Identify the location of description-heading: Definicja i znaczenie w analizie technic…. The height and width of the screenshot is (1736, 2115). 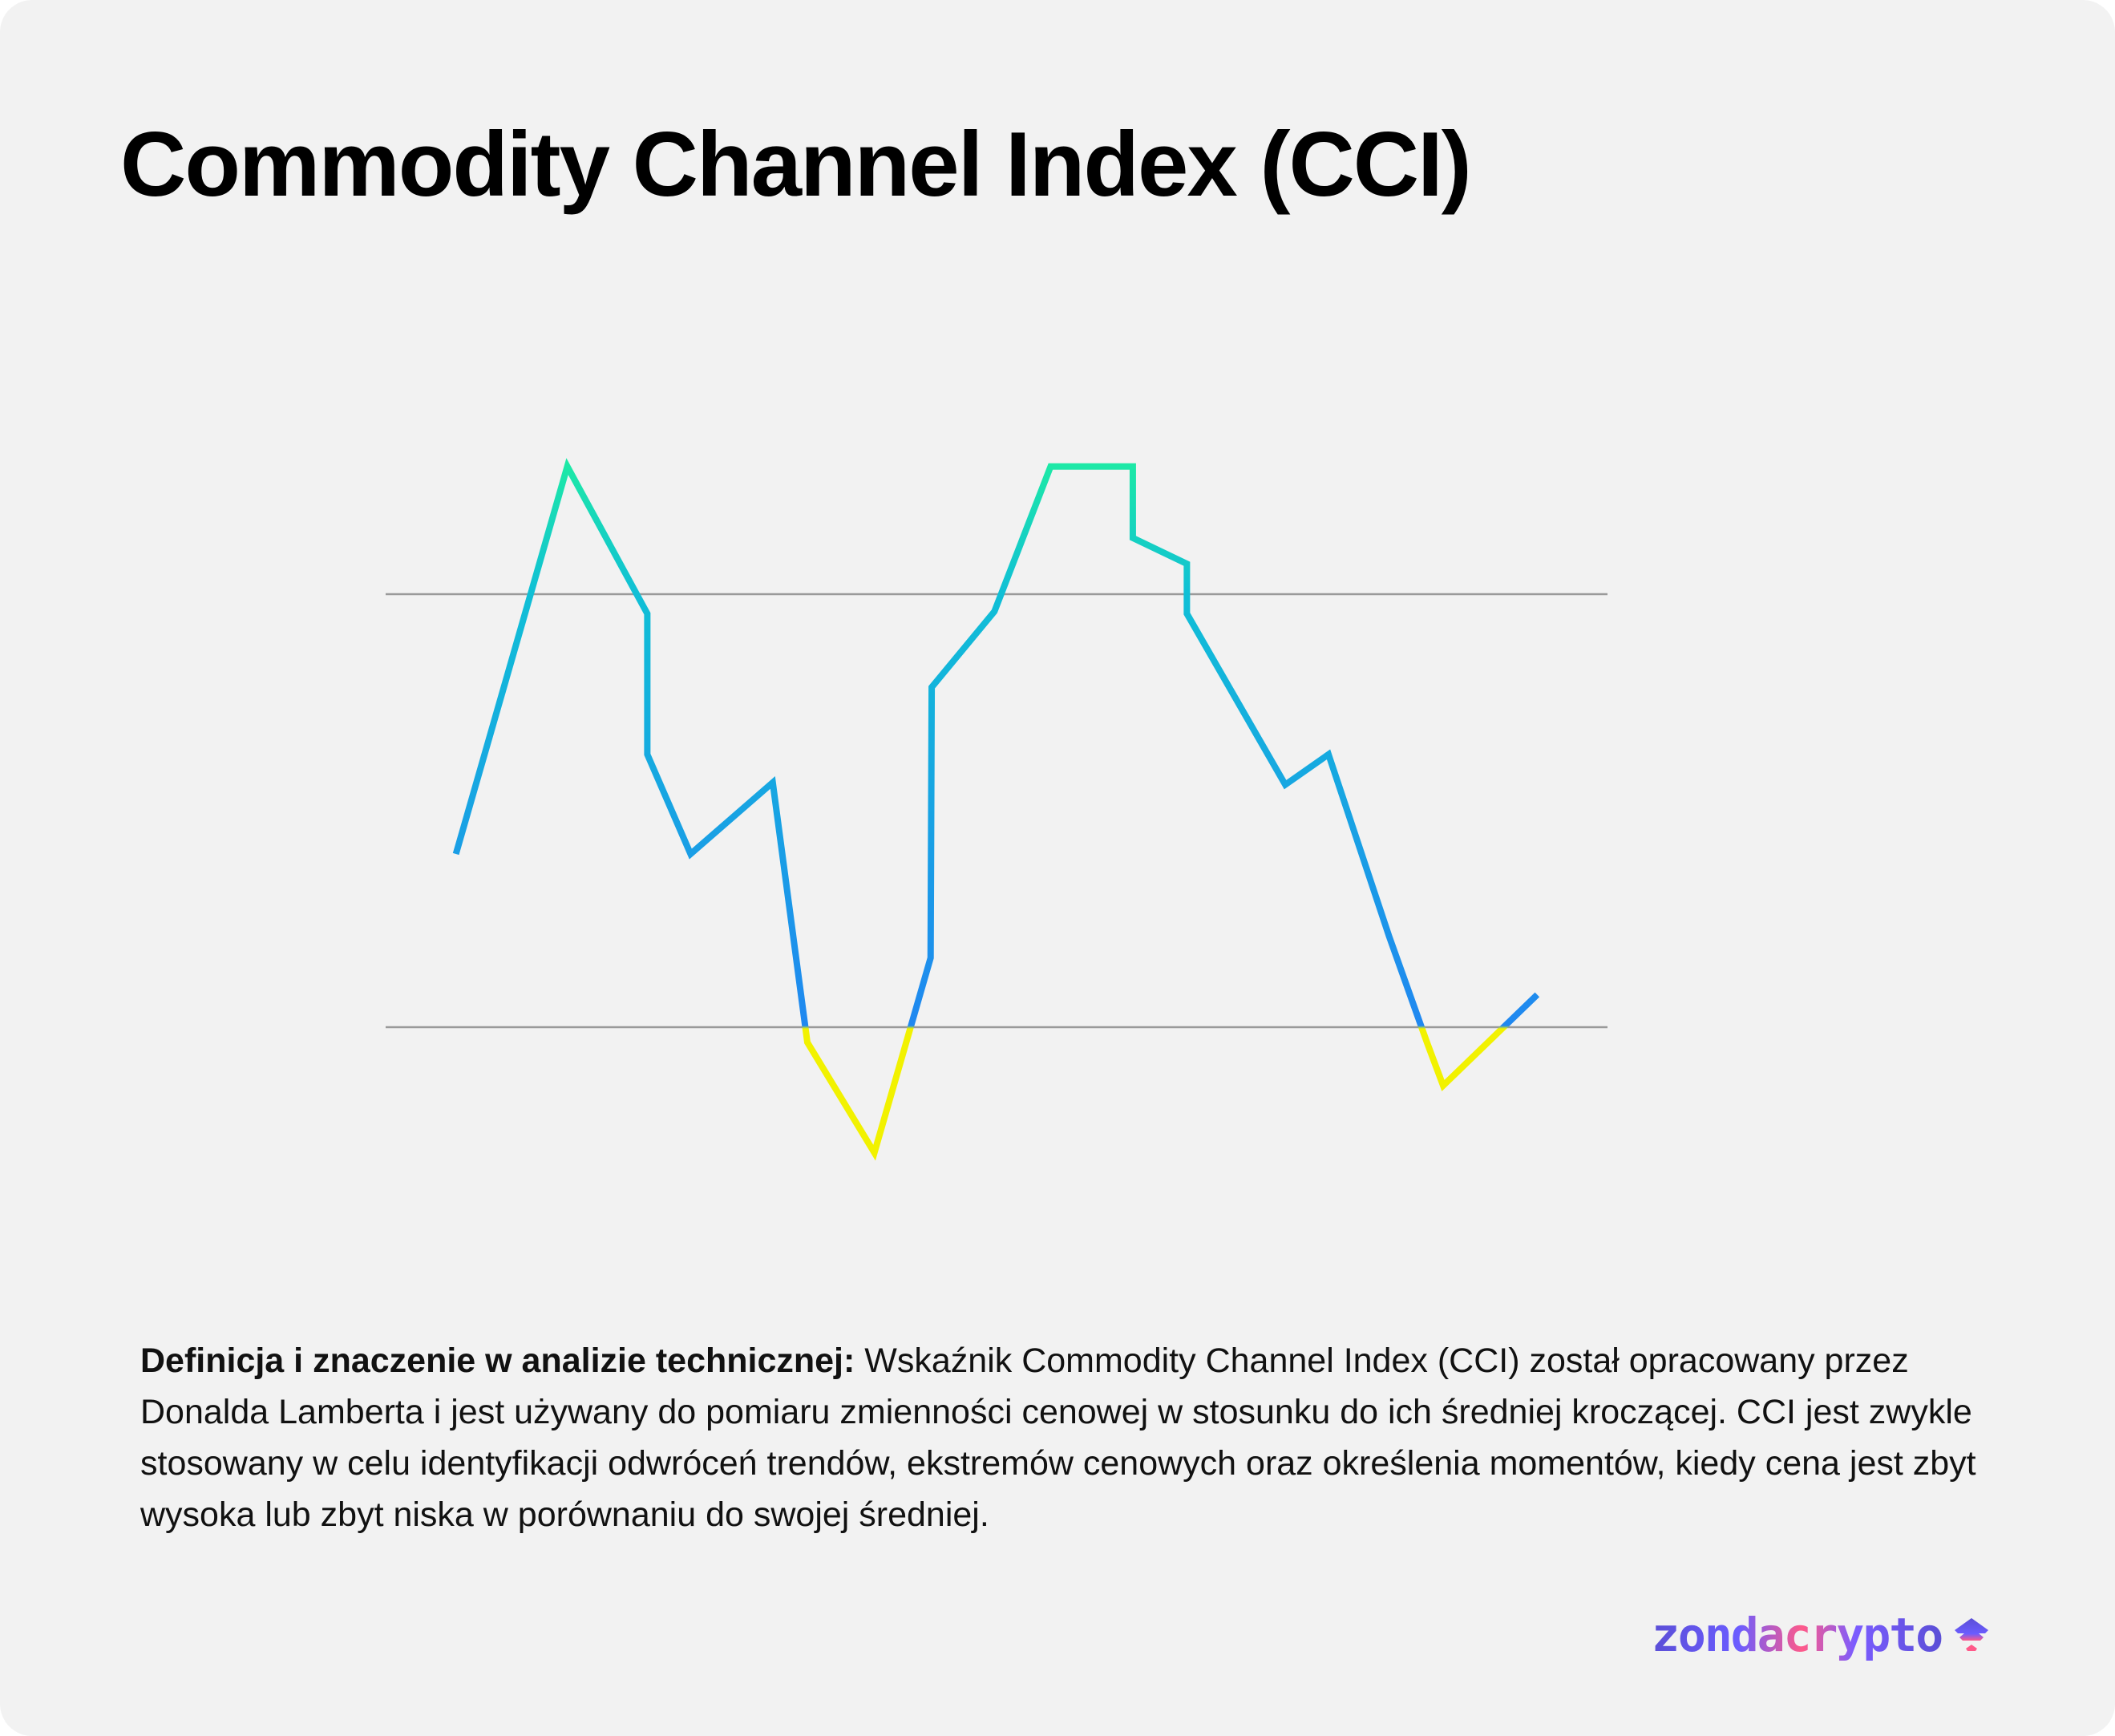
(497, 1360).